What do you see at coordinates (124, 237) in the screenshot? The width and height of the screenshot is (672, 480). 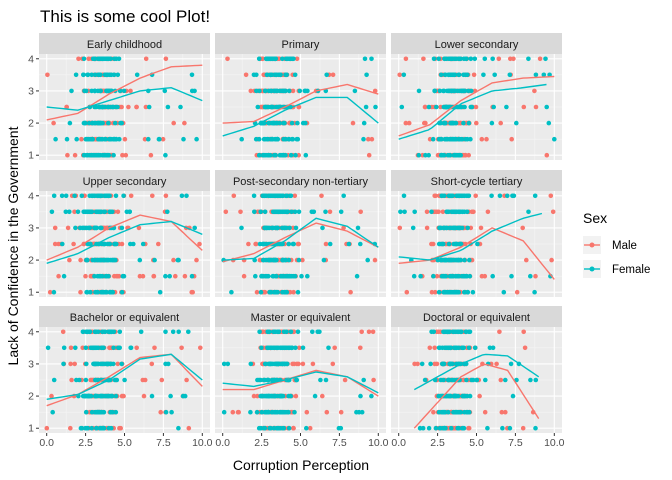 I see `smooth-line-male` at bounding box center [124, 237].